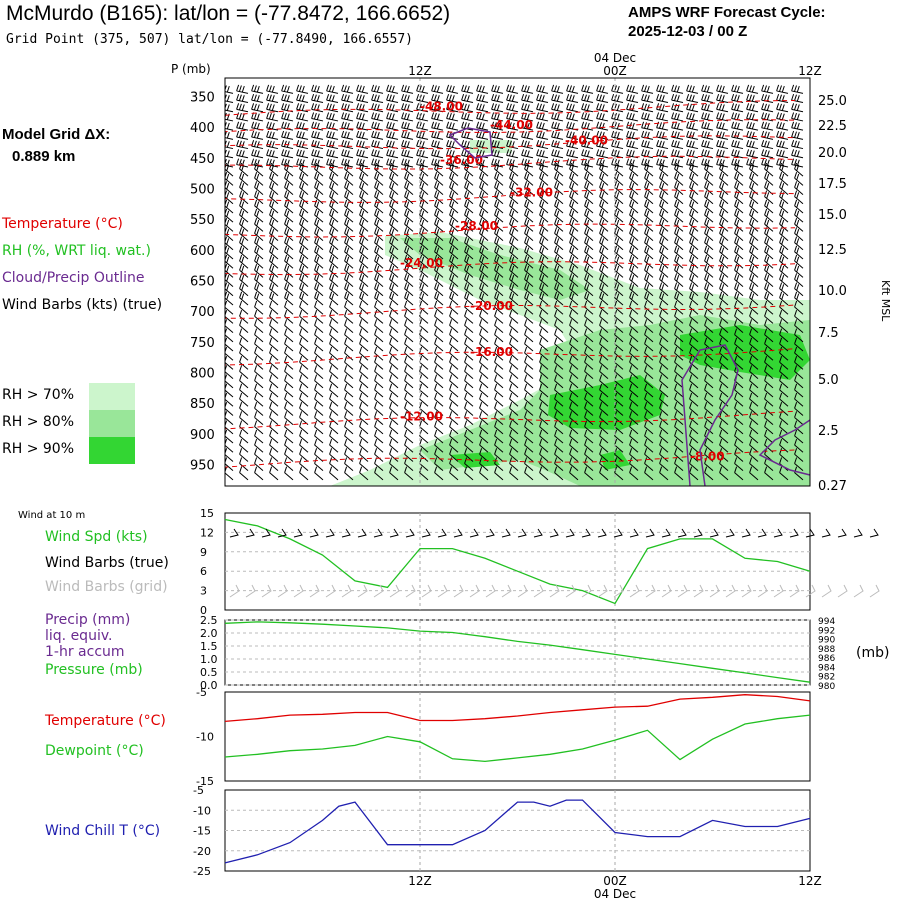 This screenshot has width=900, height=900. I want to click on precip-label: Precip (mm), so click(88, 620).